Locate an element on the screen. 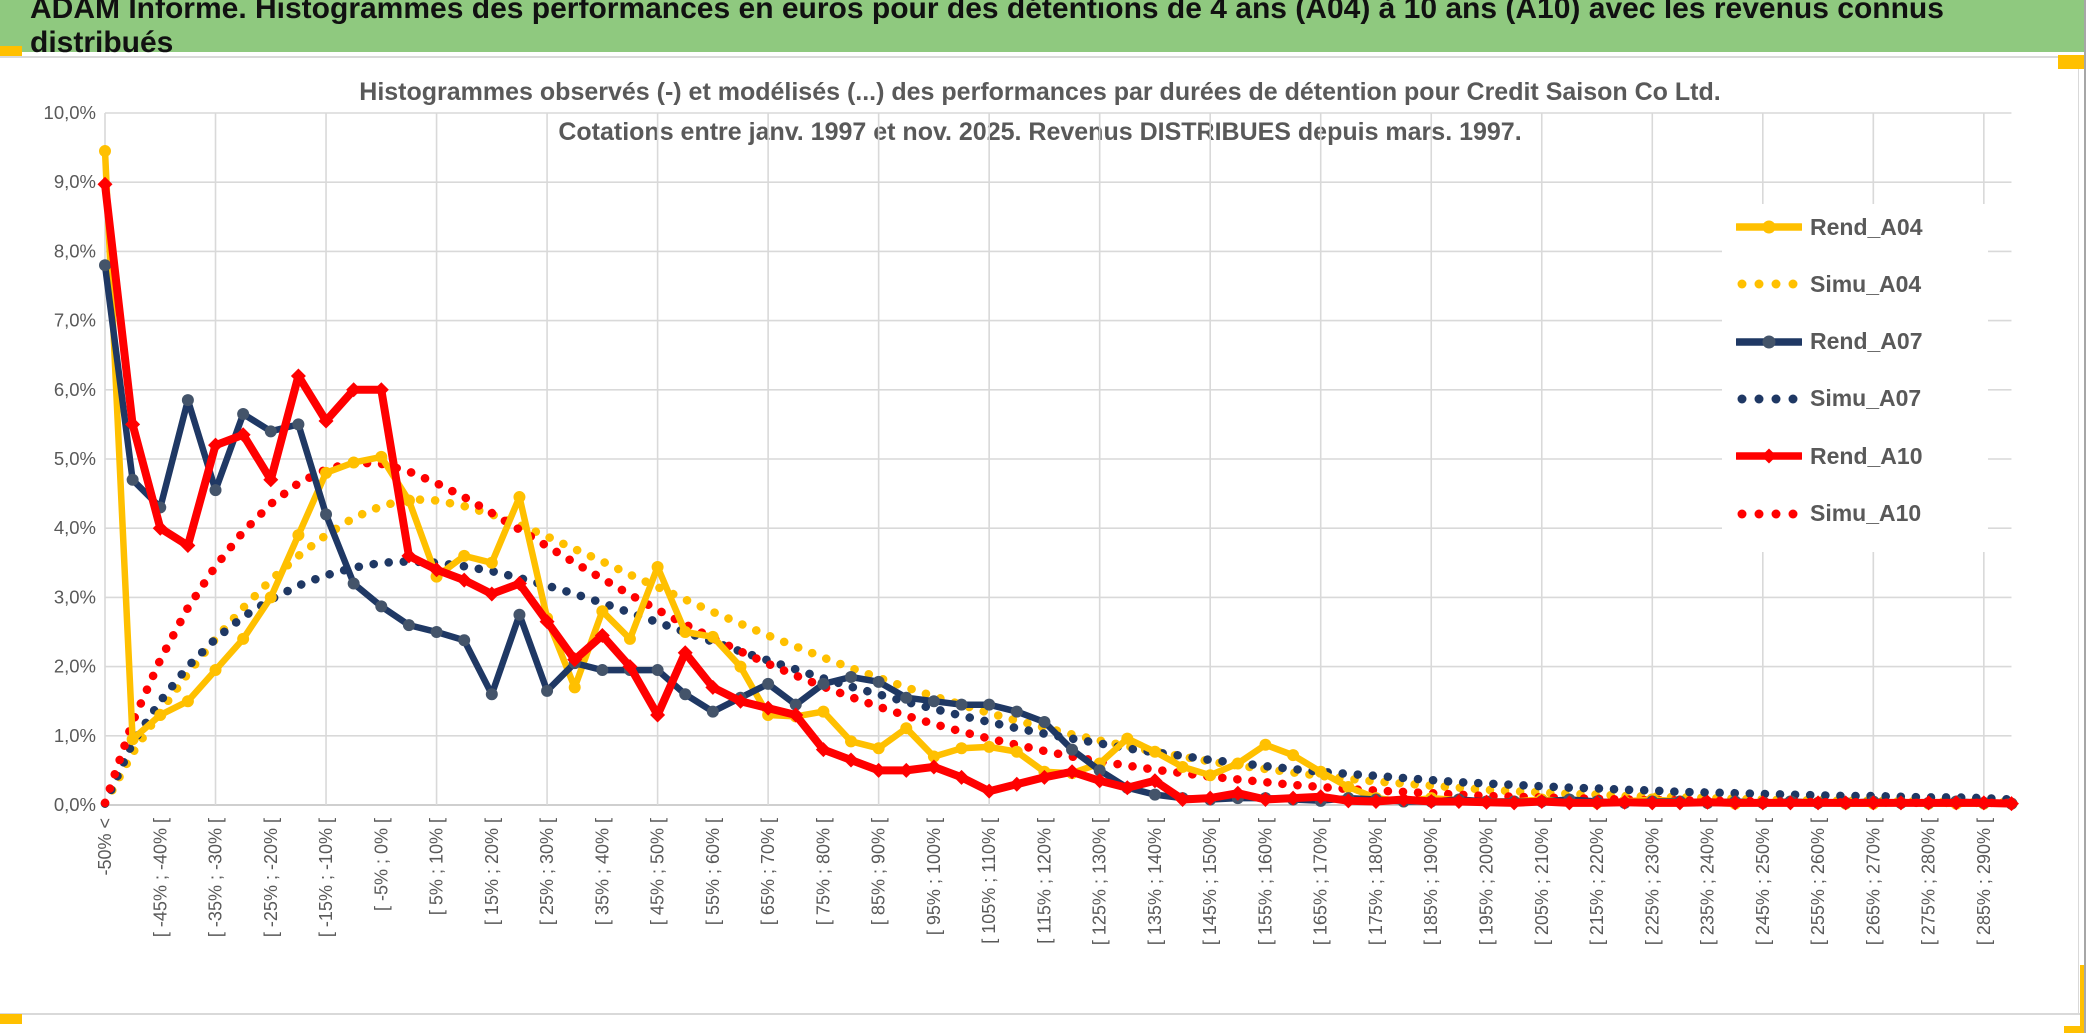 This screenshot has width=2086, height=1033. y-tick-label: 5,0% is located at coordinates (75, 458).